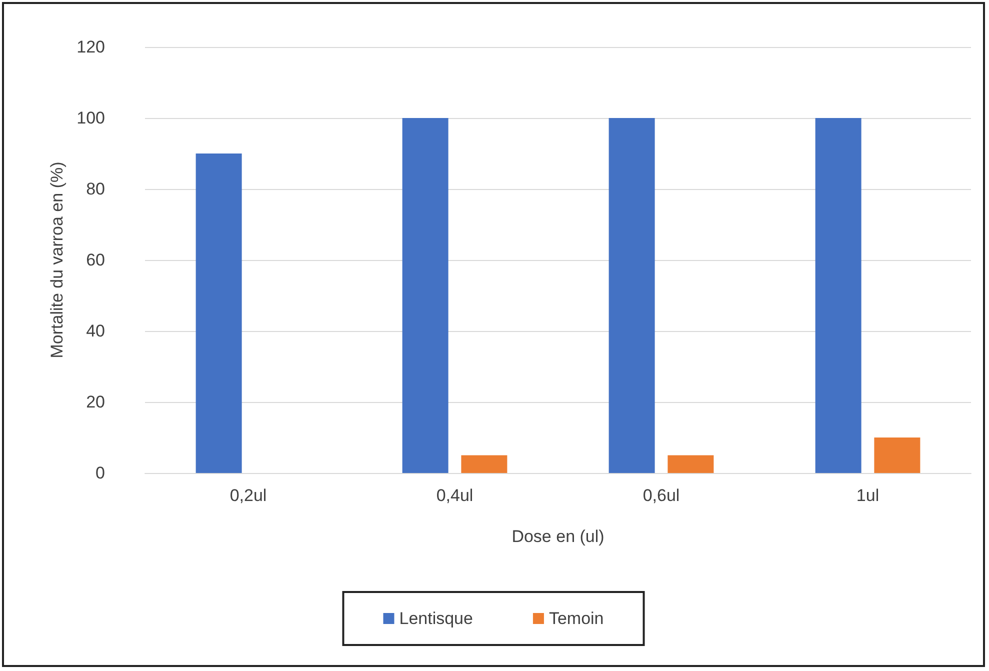  Describe the element at coordinates (868, 495) in the screenshot. I see `x-tick-label: 1ul` at that location.